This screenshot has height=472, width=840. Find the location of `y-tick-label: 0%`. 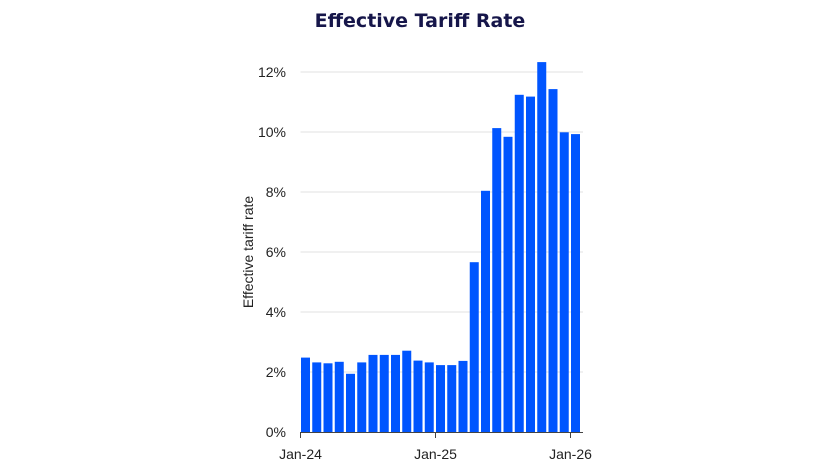

y-tick-label: 0% is located at coordinates (276, 432).